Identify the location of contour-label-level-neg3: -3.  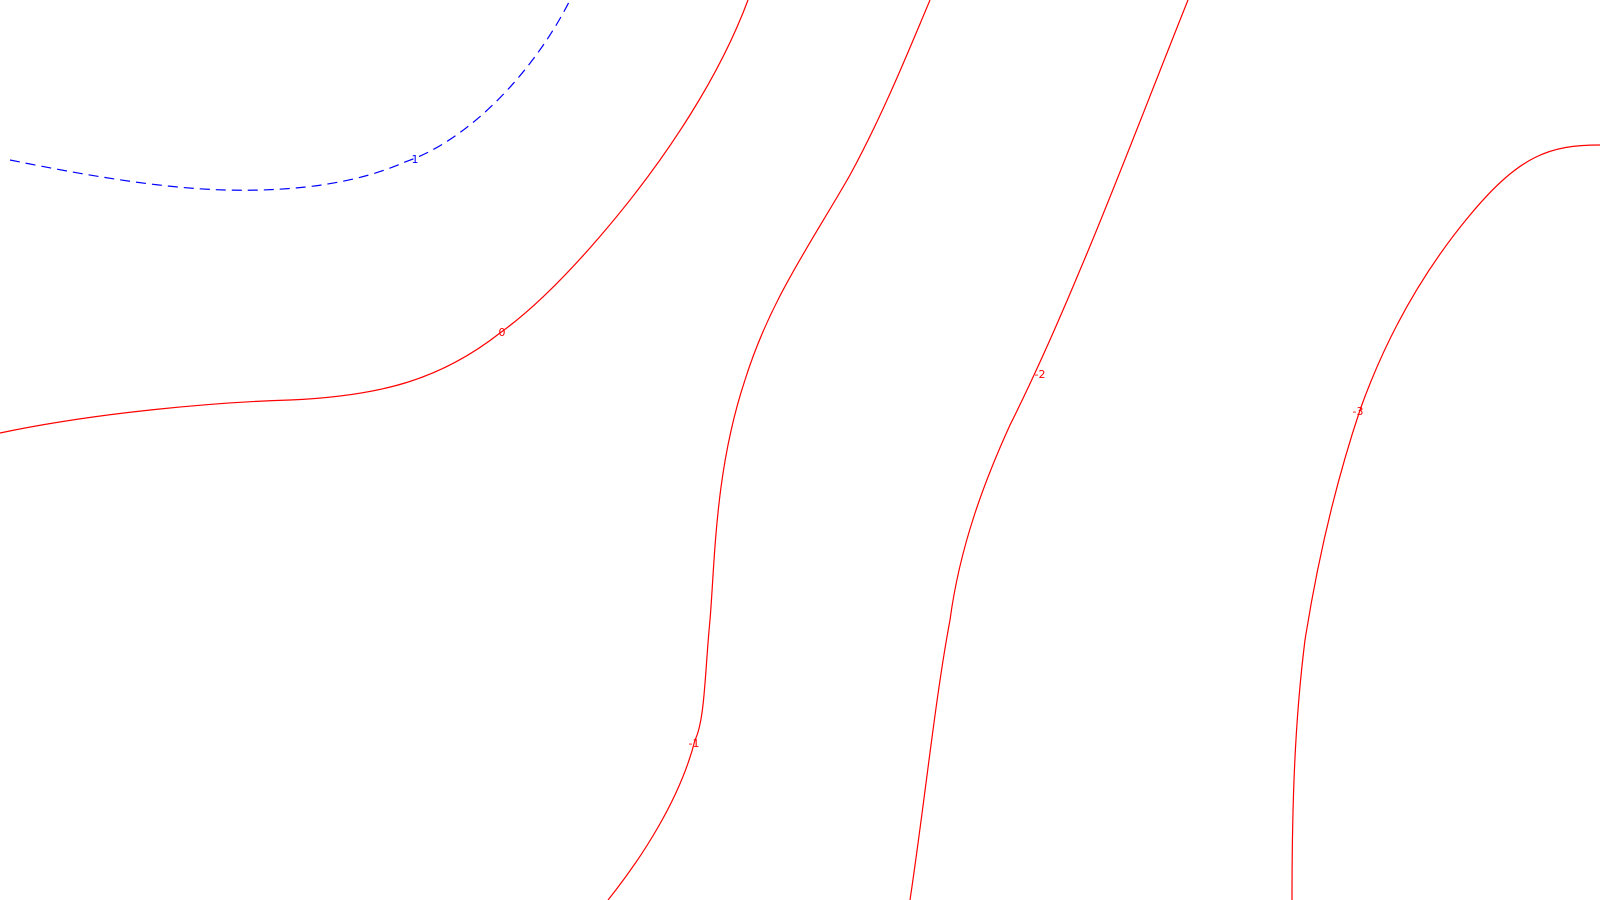
(1358, 411).